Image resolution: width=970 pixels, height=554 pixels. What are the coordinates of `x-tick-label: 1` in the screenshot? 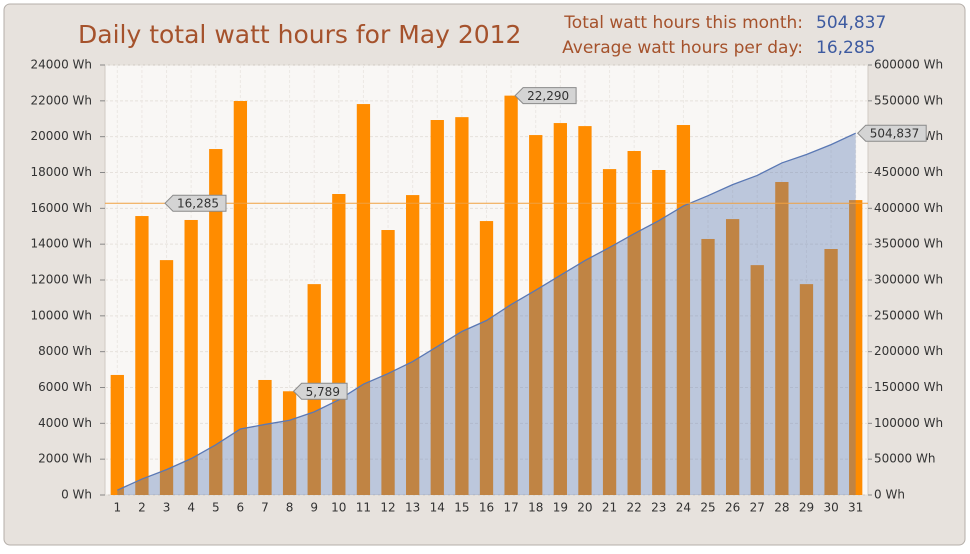 It's located at (117, 508).